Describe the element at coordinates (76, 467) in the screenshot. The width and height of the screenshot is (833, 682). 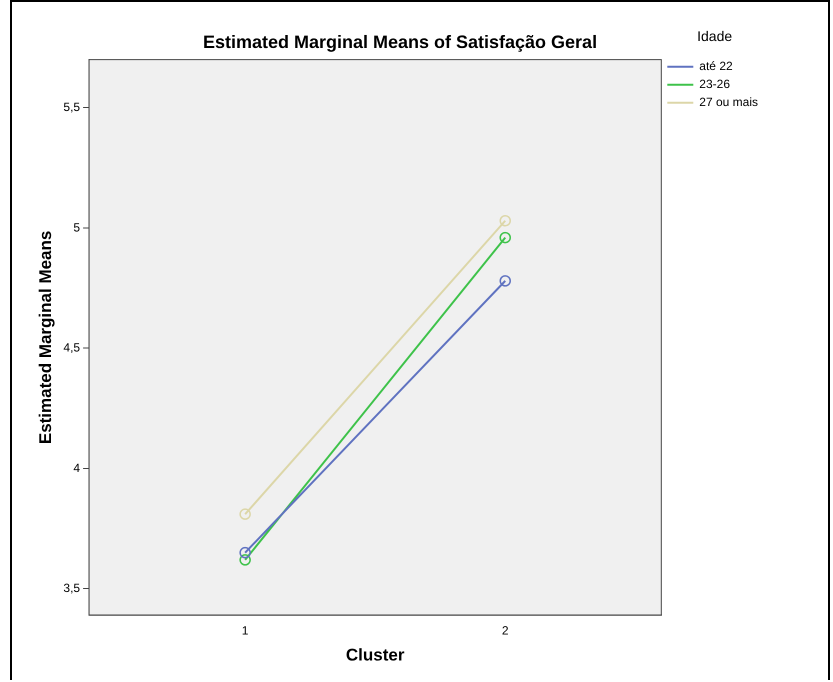
I see `y-tick-label: 4` at that location.